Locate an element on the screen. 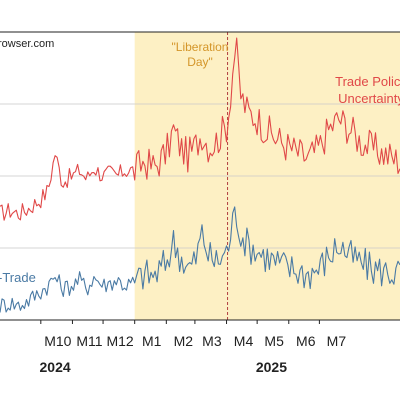  annotation-line: "Liberation is located at coordinates (200, 47).